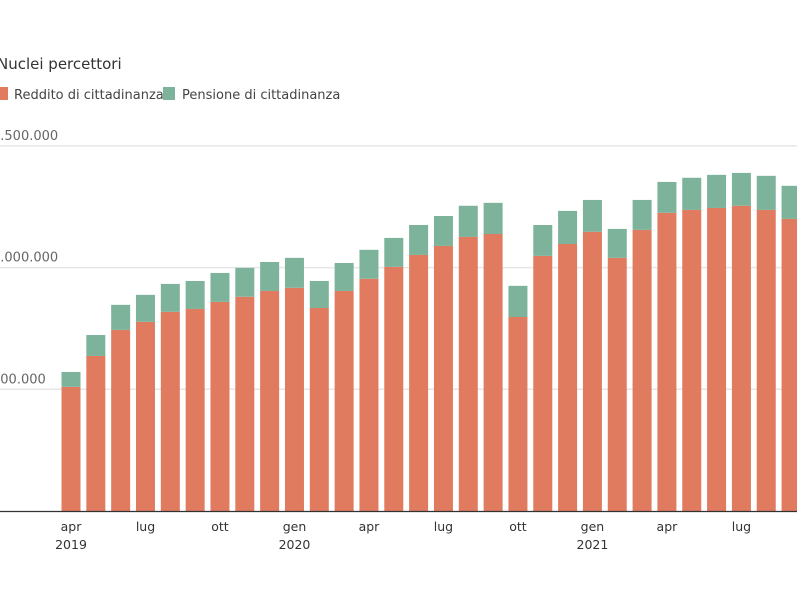 This screenshot has width=797, height=598. What do you see at coordinates (593, 544) in the screenshot?
I see `x-tick-year: 2021` at bounding box center [593, 544].